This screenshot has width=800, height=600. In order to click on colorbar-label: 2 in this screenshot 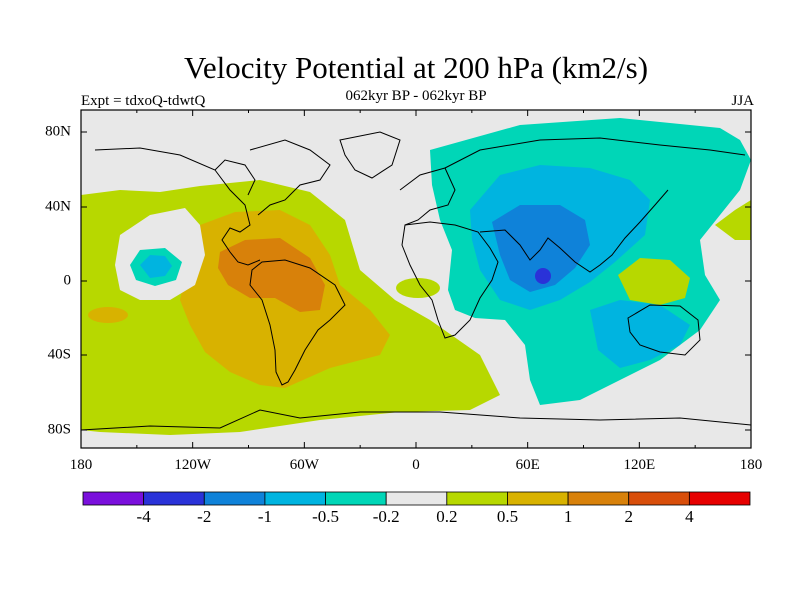, I will do `click(628, 516)`.